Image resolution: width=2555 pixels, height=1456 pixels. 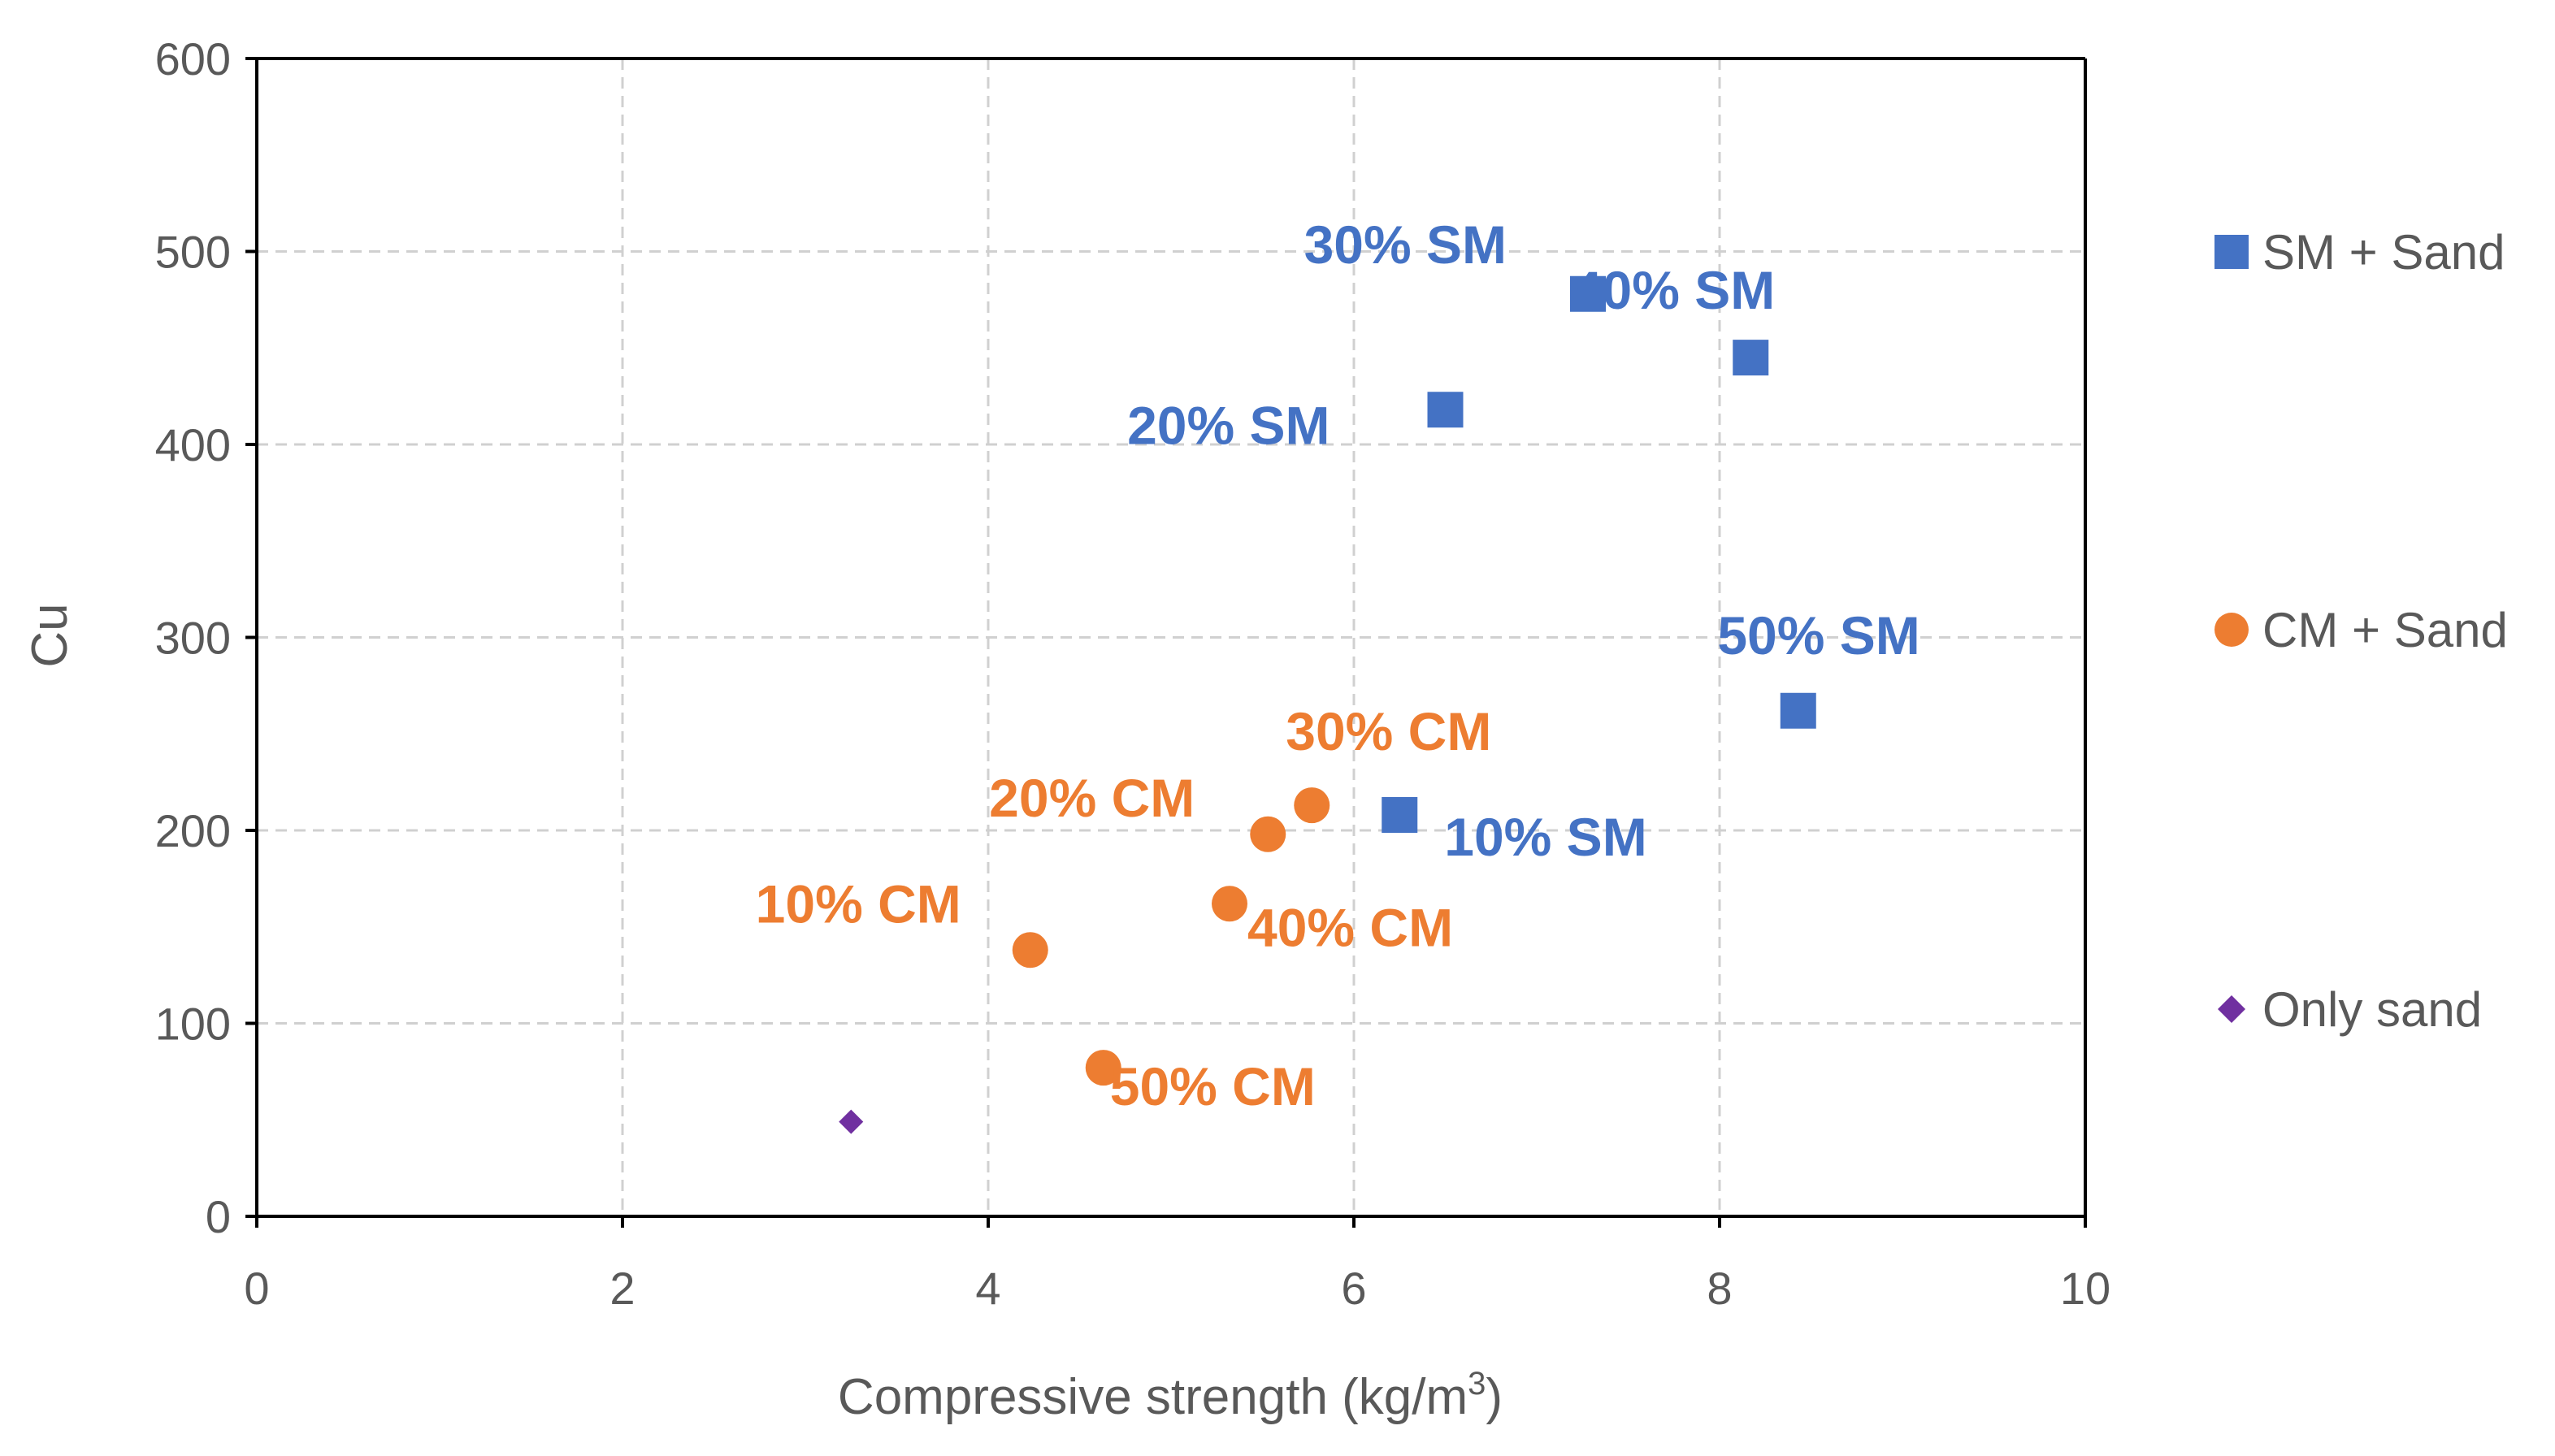 What do you see at coordinates (851, 1121) in the screenshot?
I see `diamond-point` at bounding box center [851, 1121].